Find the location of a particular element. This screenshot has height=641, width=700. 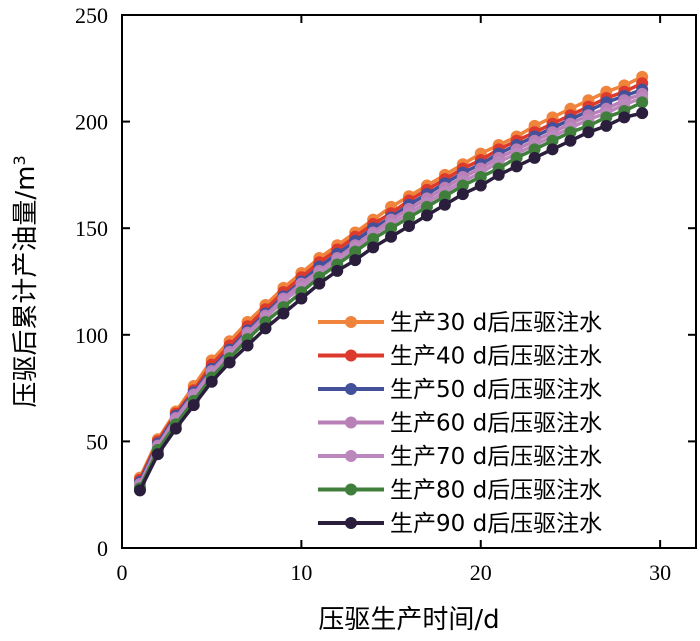

legend-label: 生产90 d后压驱注水 is located at coordinates (496, 524).